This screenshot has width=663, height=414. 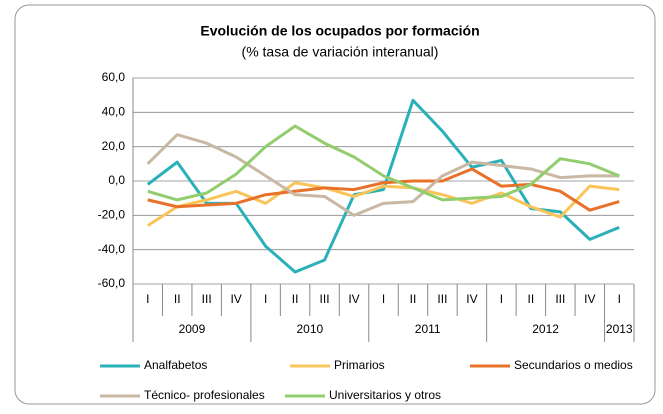 I want to click on chart-title: Evolución de los ocupados por formación, so click(x=339, y=31).